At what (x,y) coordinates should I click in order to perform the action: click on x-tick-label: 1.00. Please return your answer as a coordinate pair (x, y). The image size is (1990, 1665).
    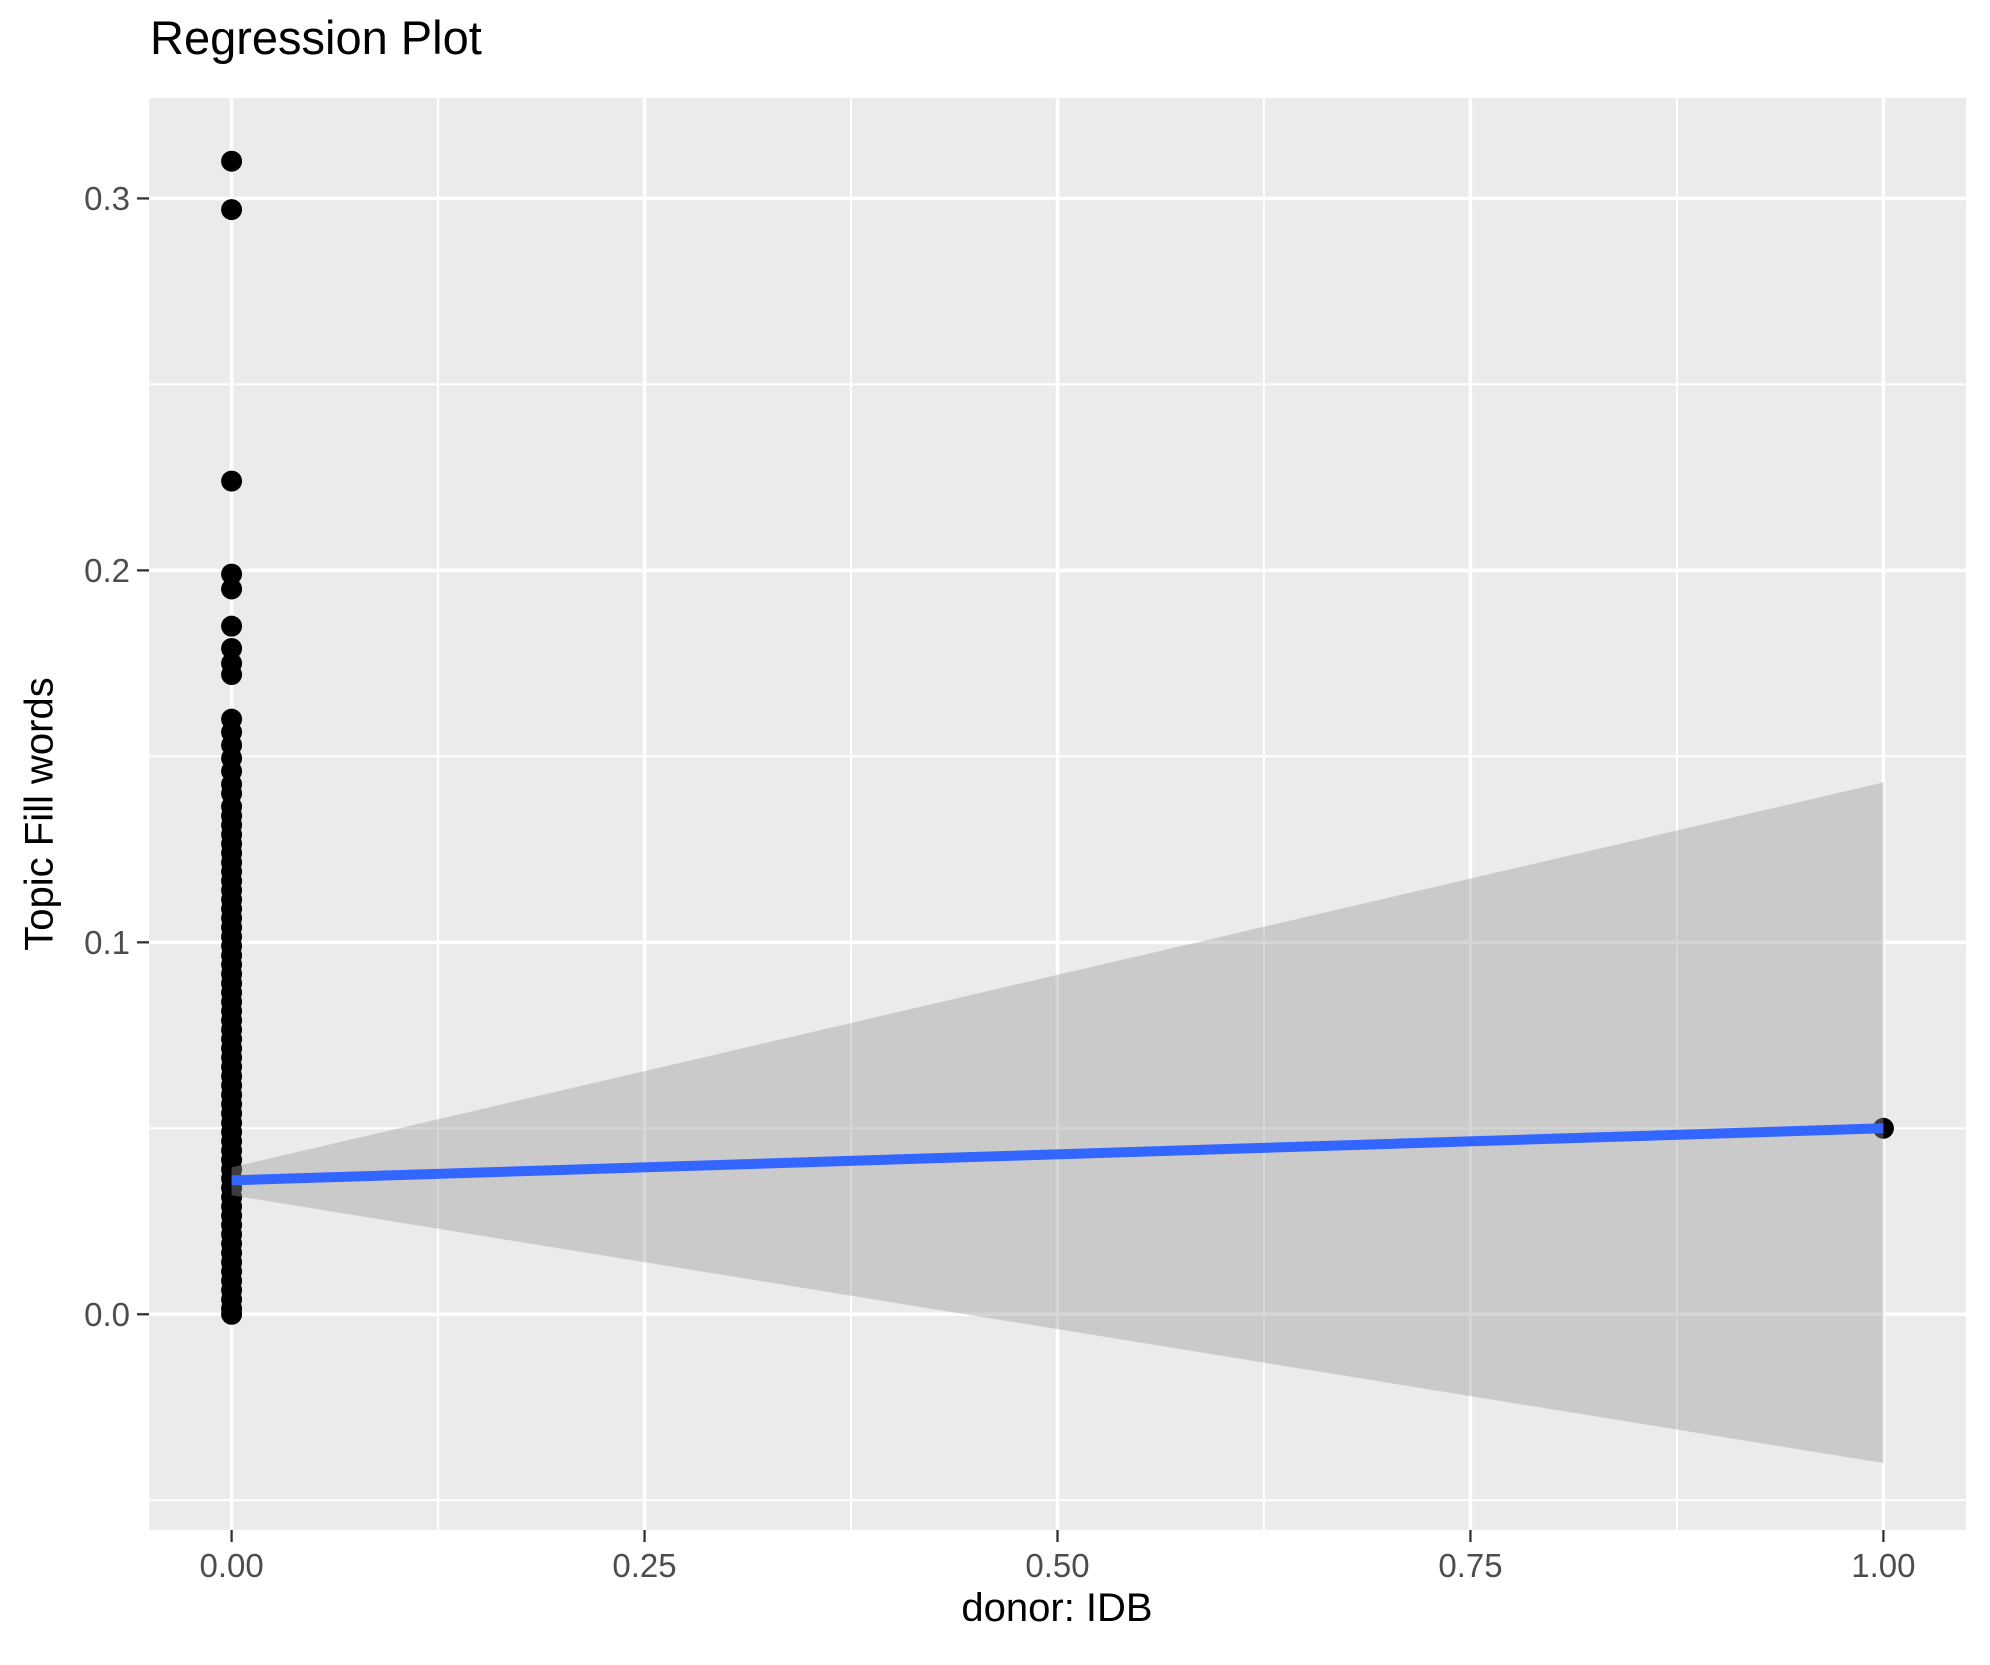
    Looking at the image, I should click on (1883, 1565).